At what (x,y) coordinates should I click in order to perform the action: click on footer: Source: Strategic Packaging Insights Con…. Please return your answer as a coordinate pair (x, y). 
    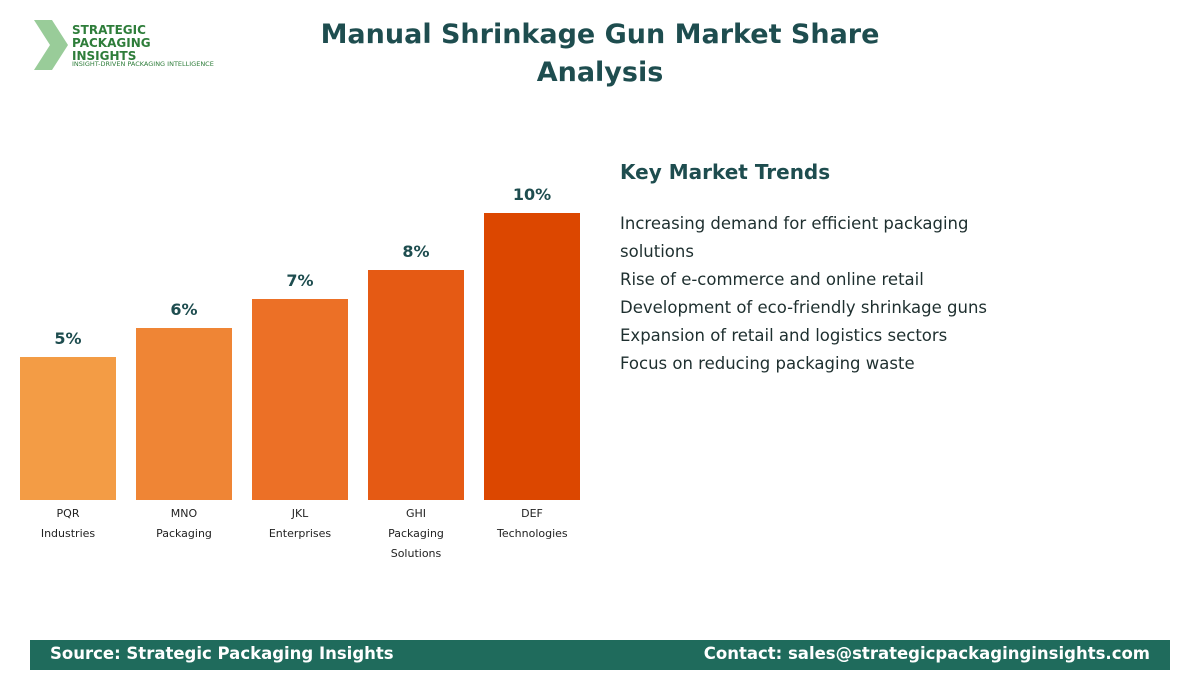
    Looking at the image, I should click on (600, 655).